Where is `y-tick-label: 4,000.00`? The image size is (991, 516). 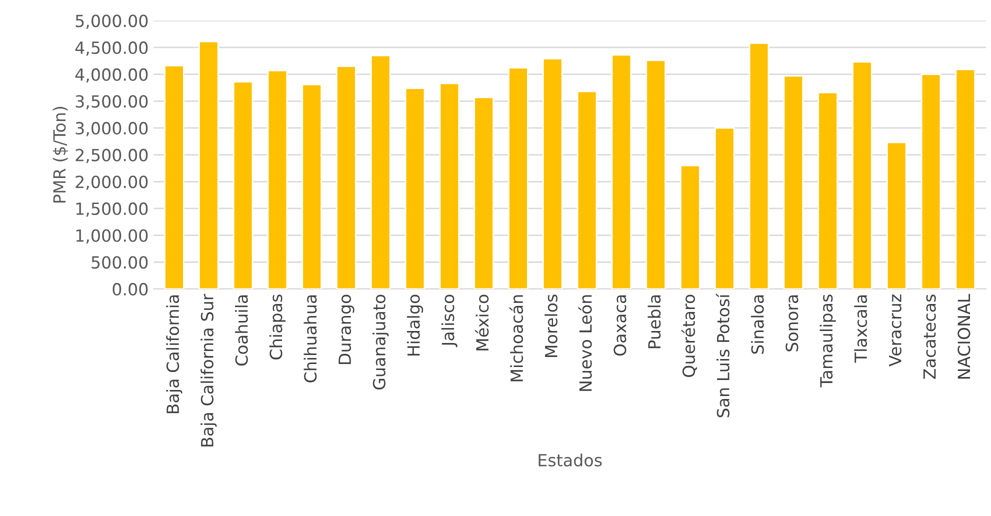 y-tick-label: 4,000.00 is located at coordinates (111, 75).